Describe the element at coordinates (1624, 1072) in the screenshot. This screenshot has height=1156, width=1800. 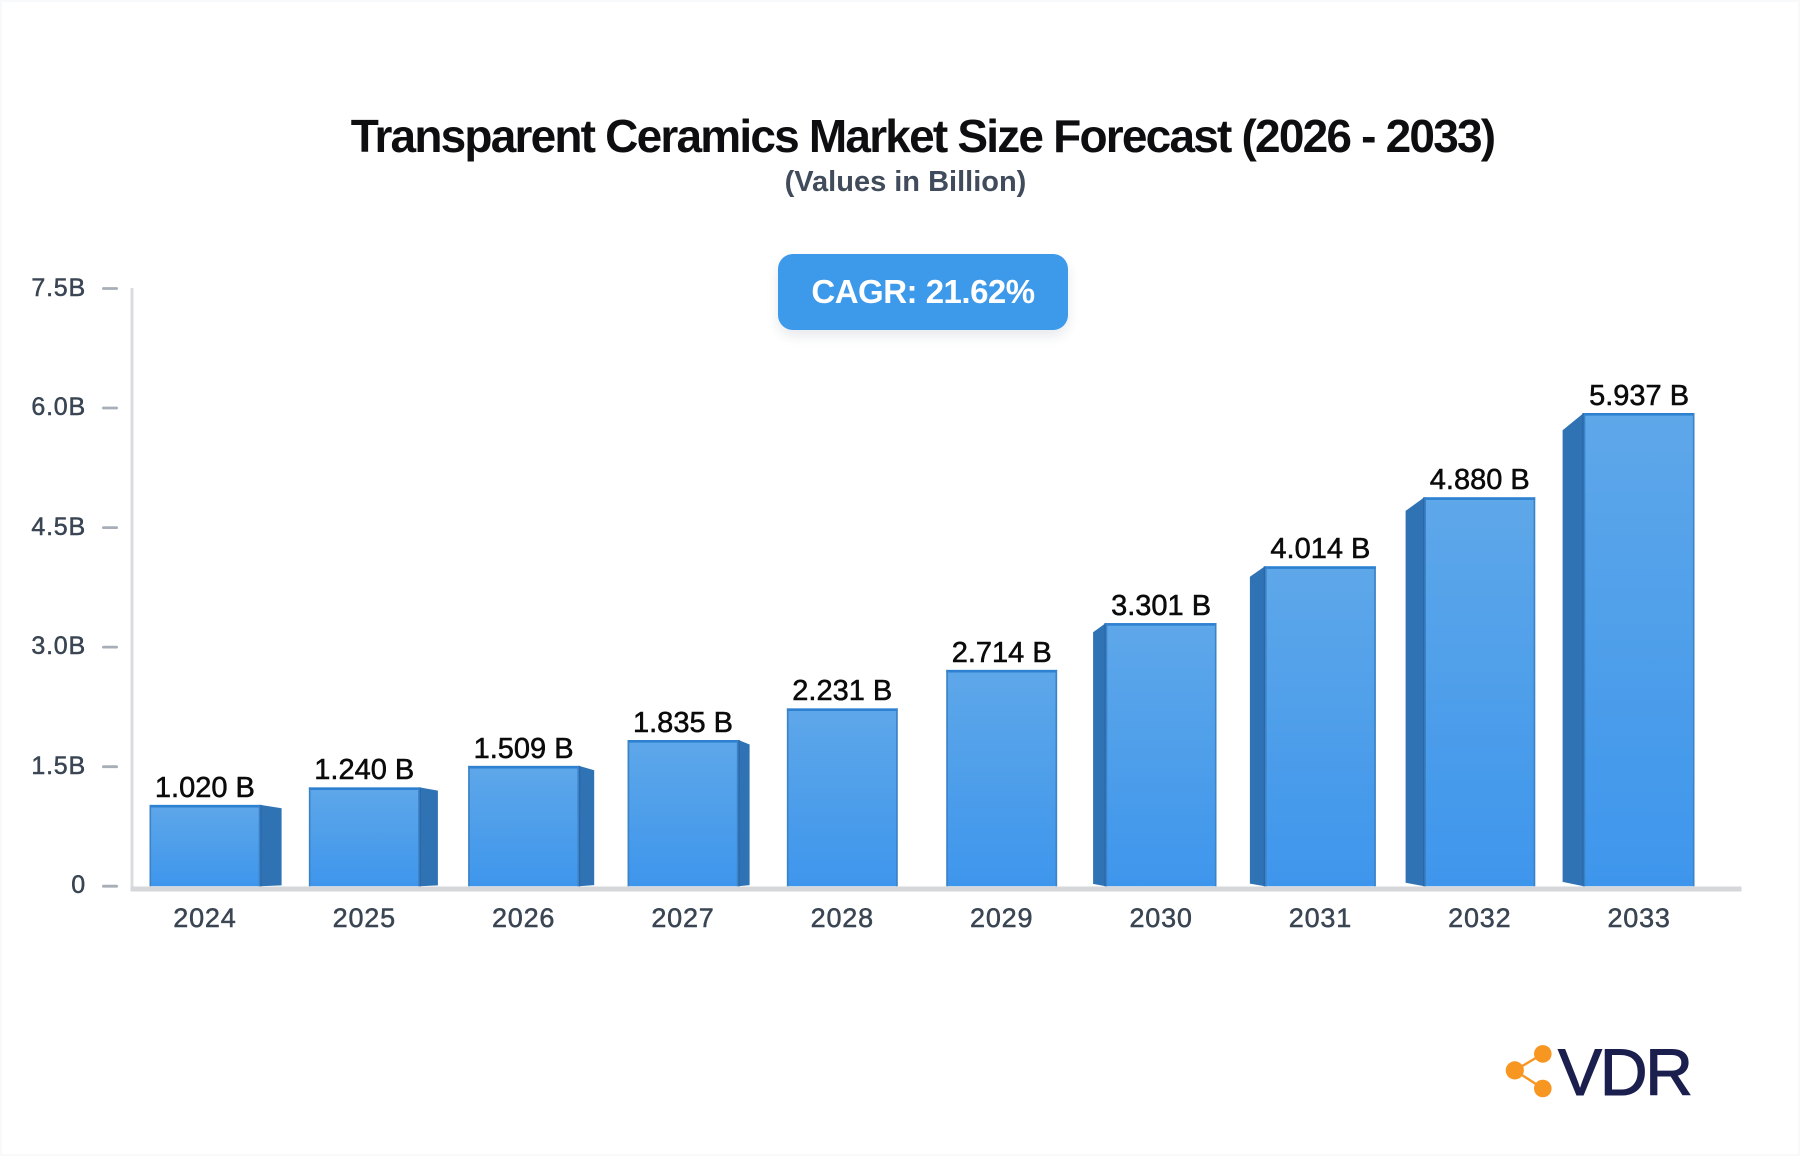
I see `svg-text: VDR` at that location.